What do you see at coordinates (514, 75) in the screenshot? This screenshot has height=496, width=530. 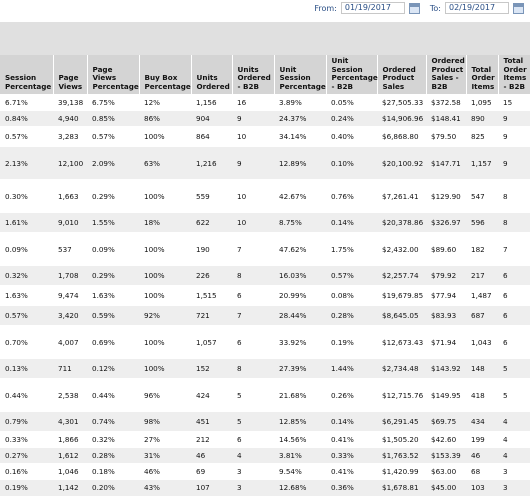 I see `column-header: Total Order Items - B2B` at bounding box center [514, 75].